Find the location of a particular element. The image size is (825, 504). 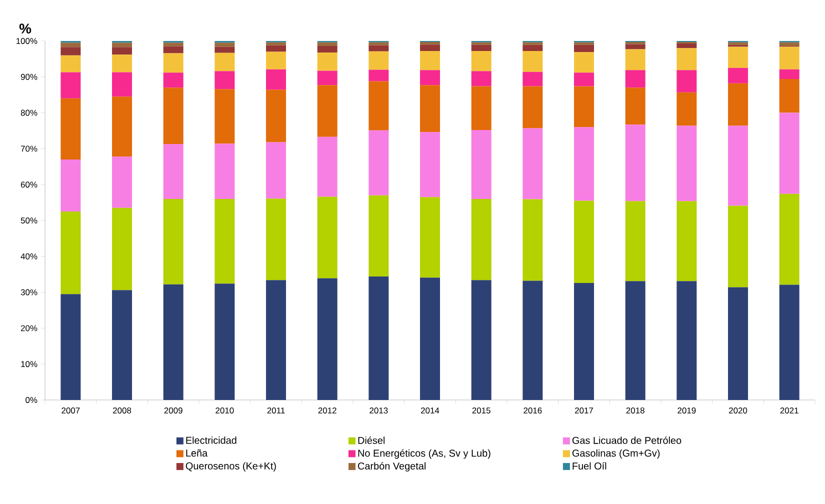

y-tick-label: 90% is located at coordinates (29, 77).